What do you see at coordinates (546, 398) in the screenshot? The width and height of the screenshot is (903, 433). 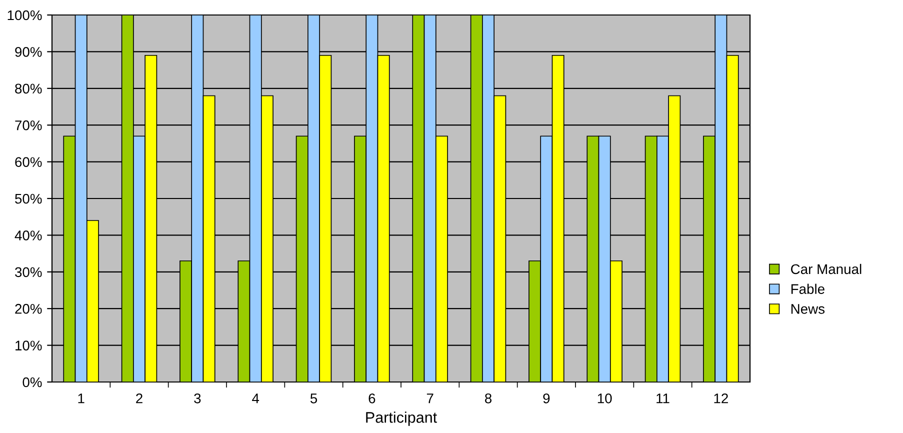 I see `x-tick-label: 9` at bounding box center [546, 398].